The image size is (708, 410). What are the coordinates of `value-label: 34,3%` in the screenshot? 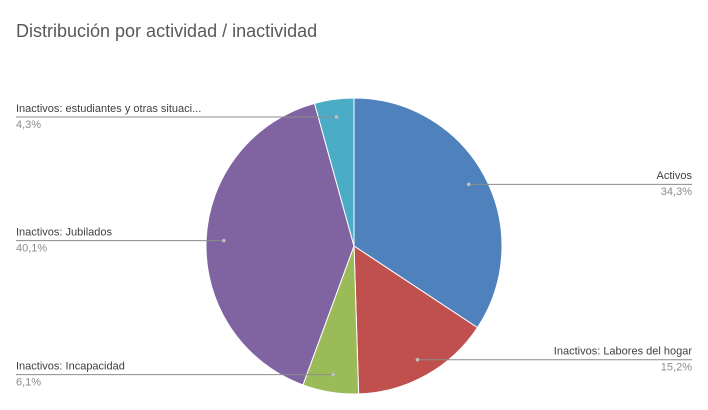 It's located at (676, 192).